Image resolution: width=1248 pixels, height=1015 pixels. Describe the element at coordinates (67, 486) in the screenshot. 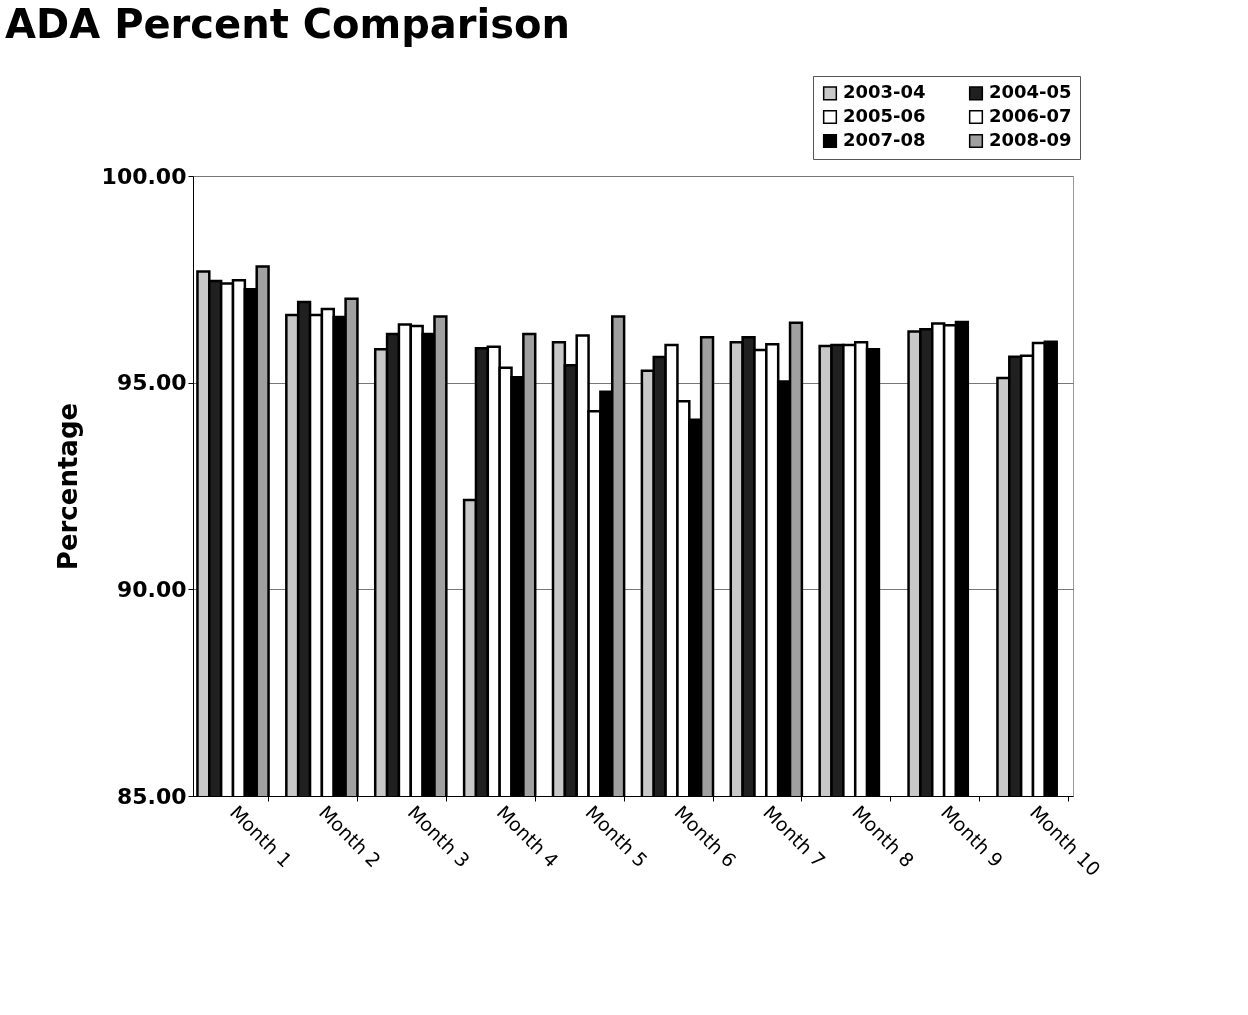

I see `y-axis-title: Percentage` at that location.